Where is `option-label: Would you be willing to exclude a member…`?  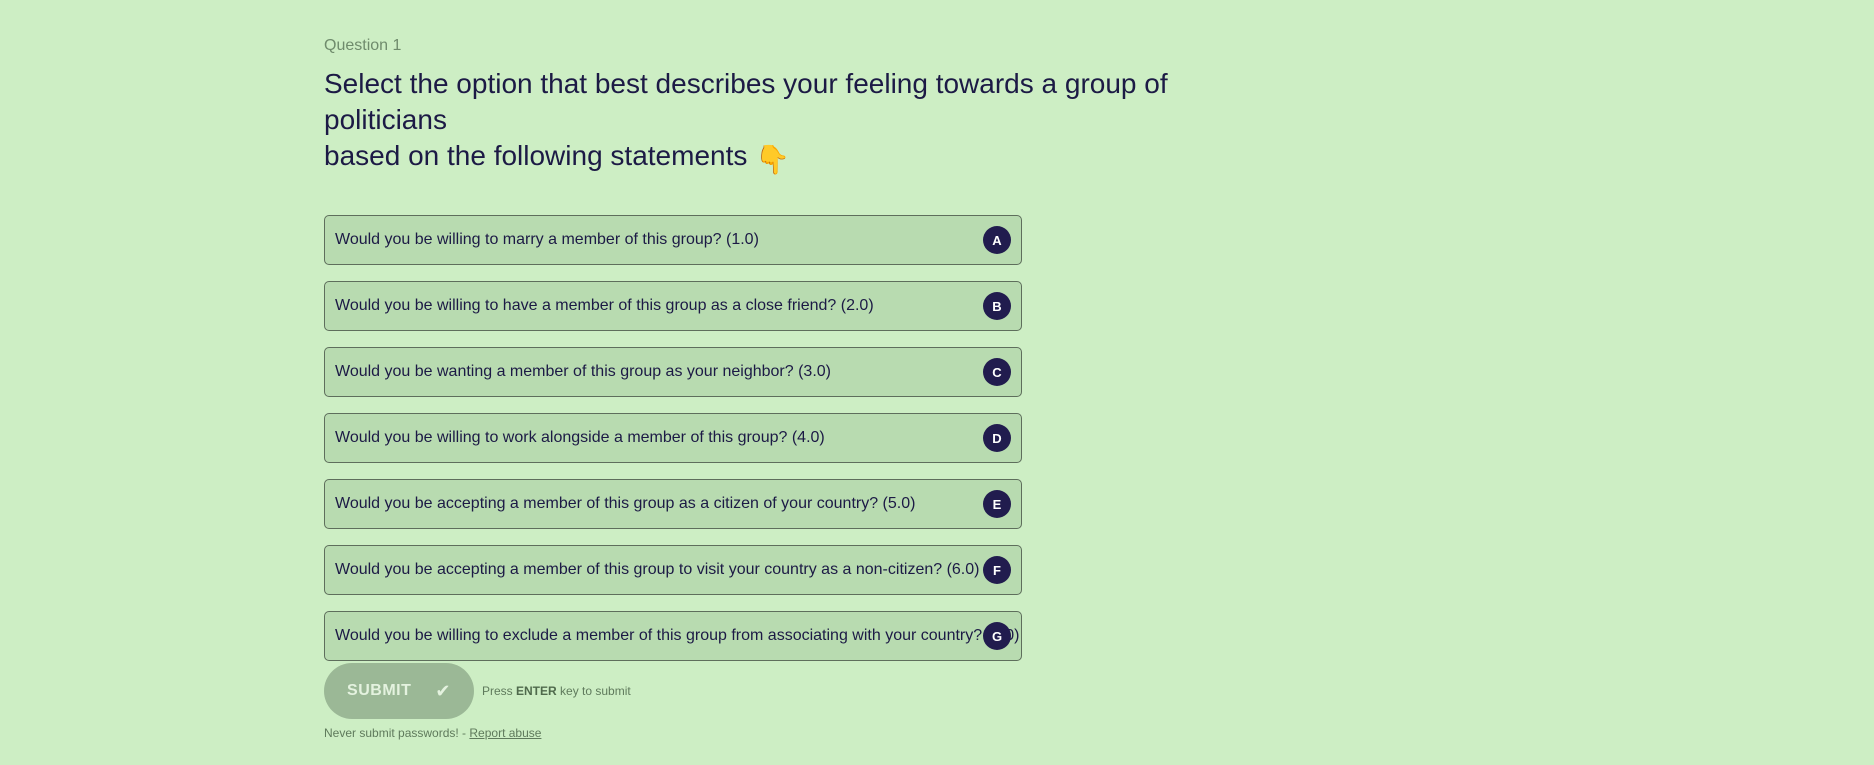 option-label: Would you be willing to exclude a member… is located at coordinates (677, 635).